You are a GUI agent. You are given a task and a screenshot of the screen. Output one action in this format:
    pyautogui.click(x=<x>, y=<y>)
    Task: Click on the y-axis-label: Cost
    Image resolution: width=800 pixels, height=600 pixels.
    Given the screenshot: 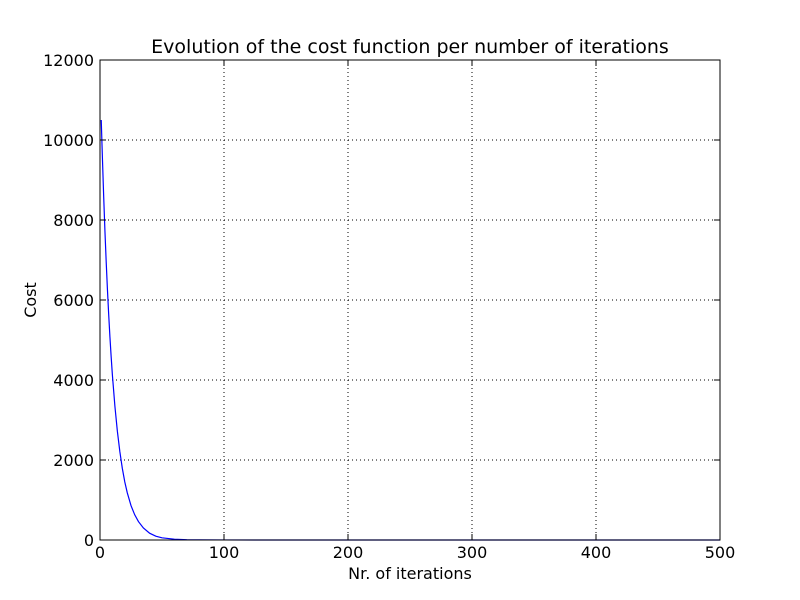 What is the action you would take?
    pyautogui.click(x=30, y=300)
    